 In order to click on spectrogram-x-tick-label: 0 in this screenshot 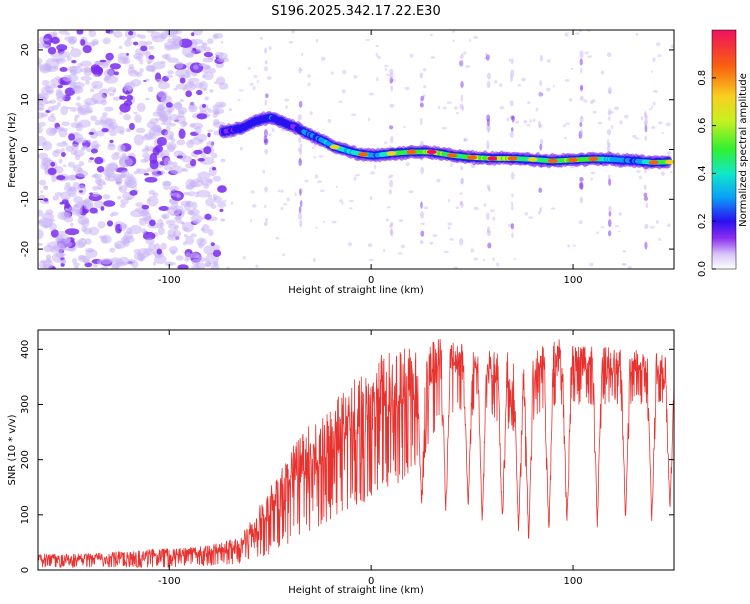, I will do `click(371, 280)`.